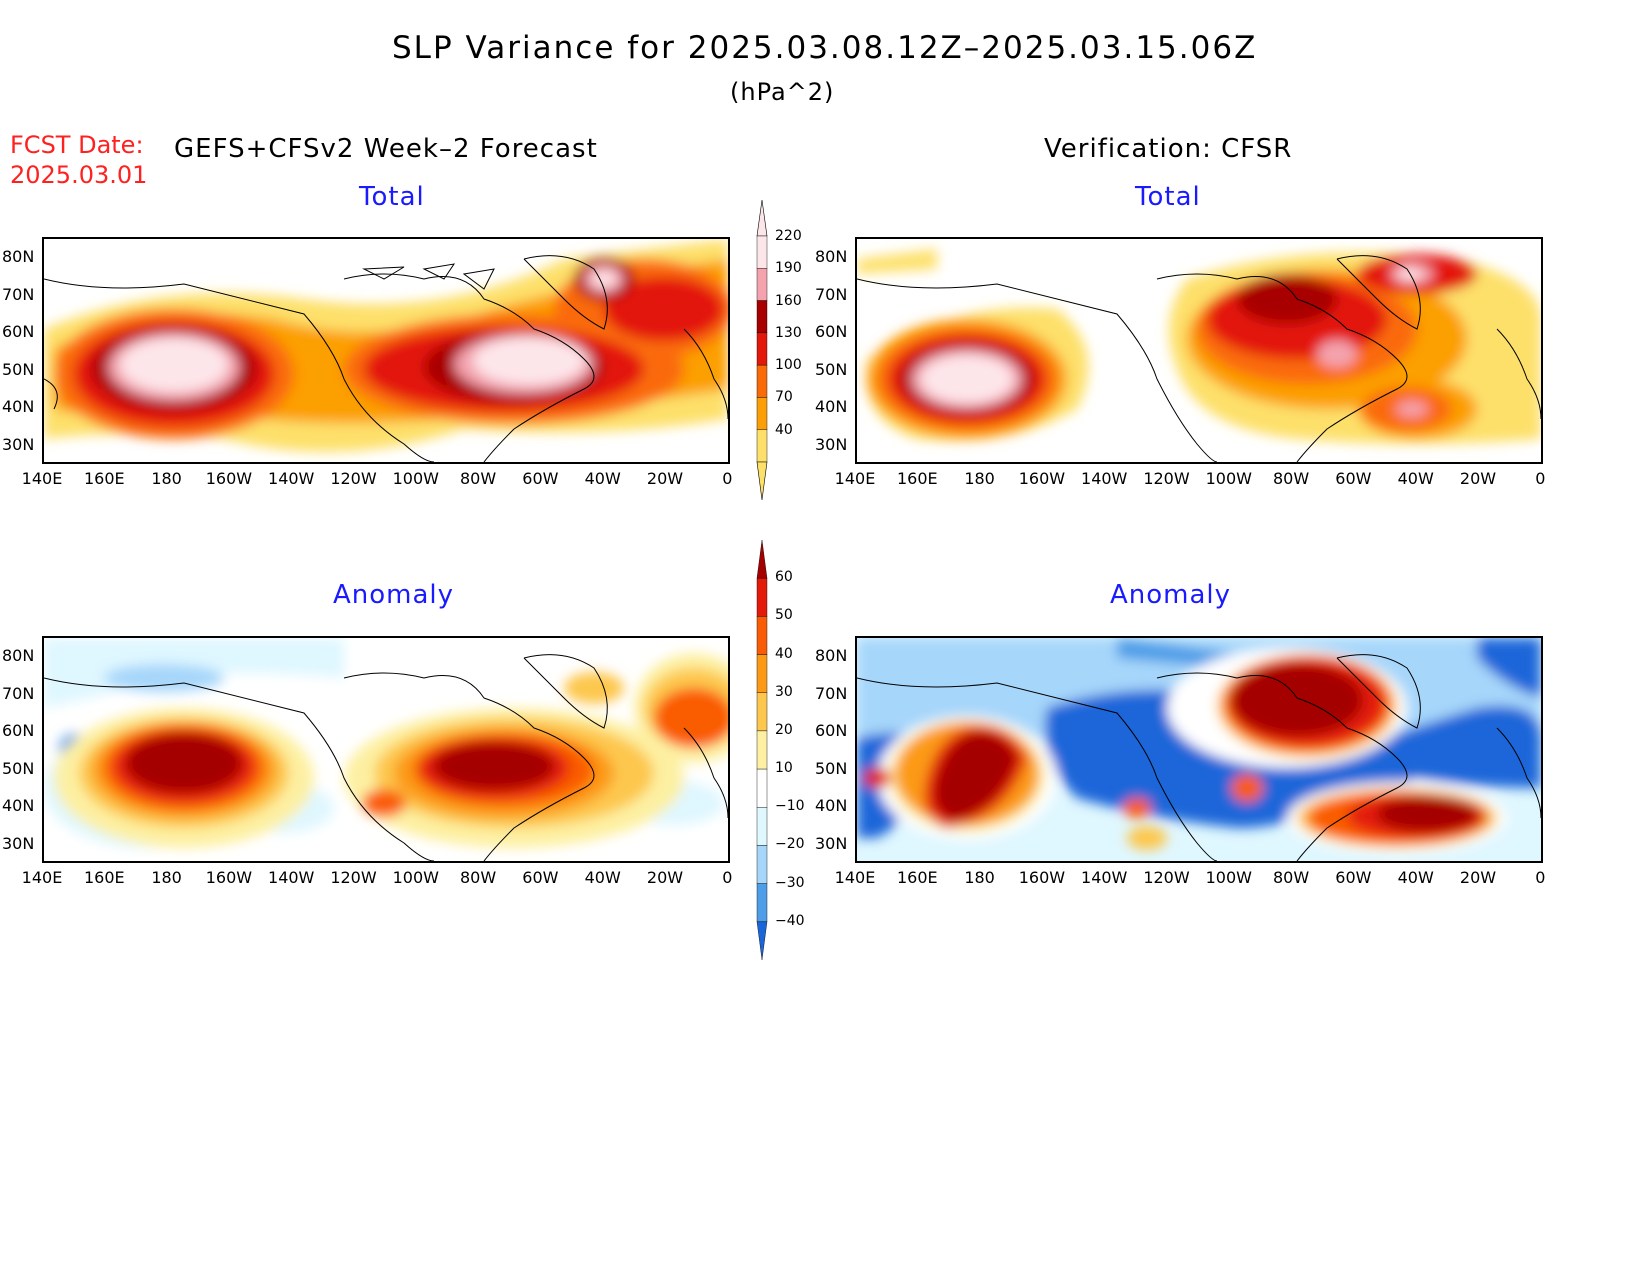  What do you see at coordinates (831, 843) in the screenshot?
I see `verify-anomaly-lat-label: 30N` at bounding box center [831, 843].